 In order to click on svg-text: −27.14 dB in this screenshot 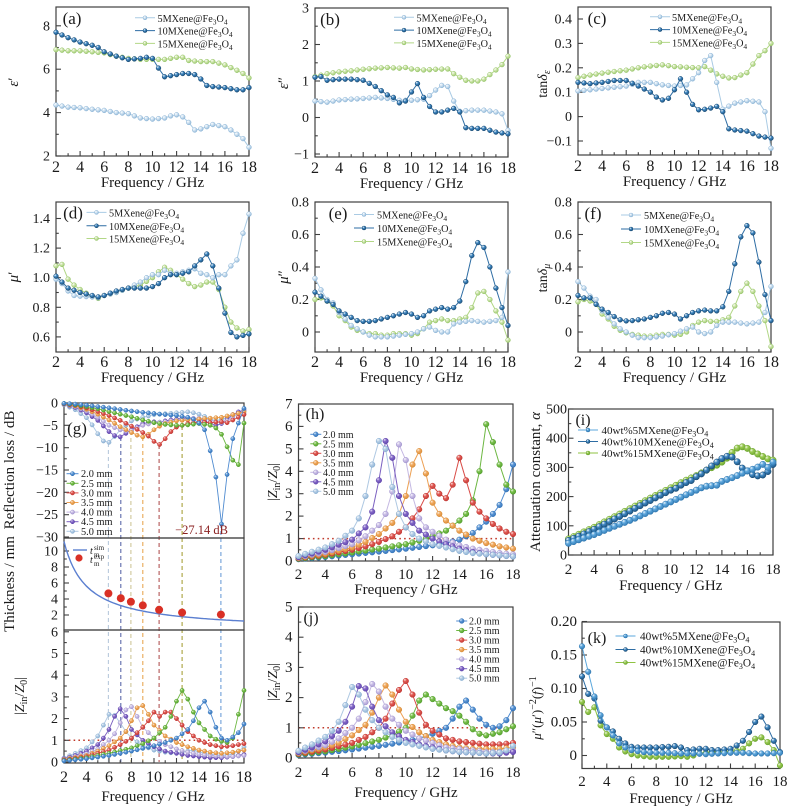, I will do `click(201, 530)`.